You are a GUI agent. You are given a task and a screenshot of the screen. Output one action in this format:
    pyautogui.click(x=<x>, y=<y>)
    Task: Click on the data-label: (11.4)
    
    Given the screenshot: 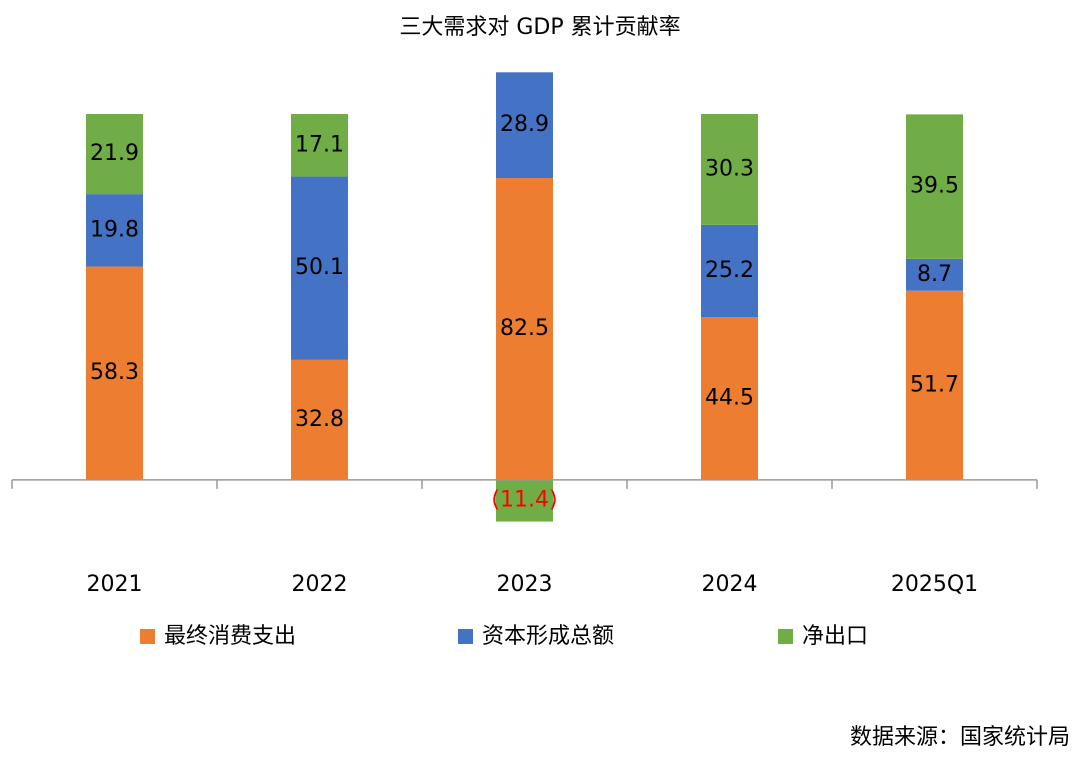 What is the action you would take?
    pyautogui.click(x=524, y=500)
    